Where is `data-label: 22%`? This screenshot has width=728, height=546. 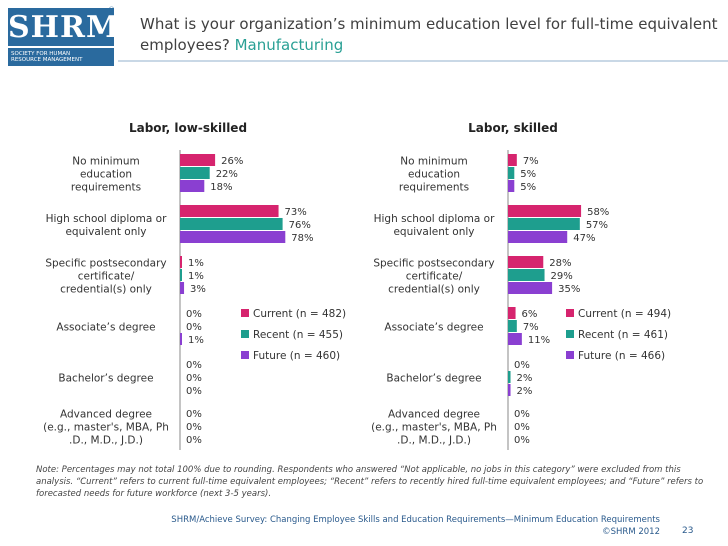 data-label: 22% is located at coordinates (227, 174).